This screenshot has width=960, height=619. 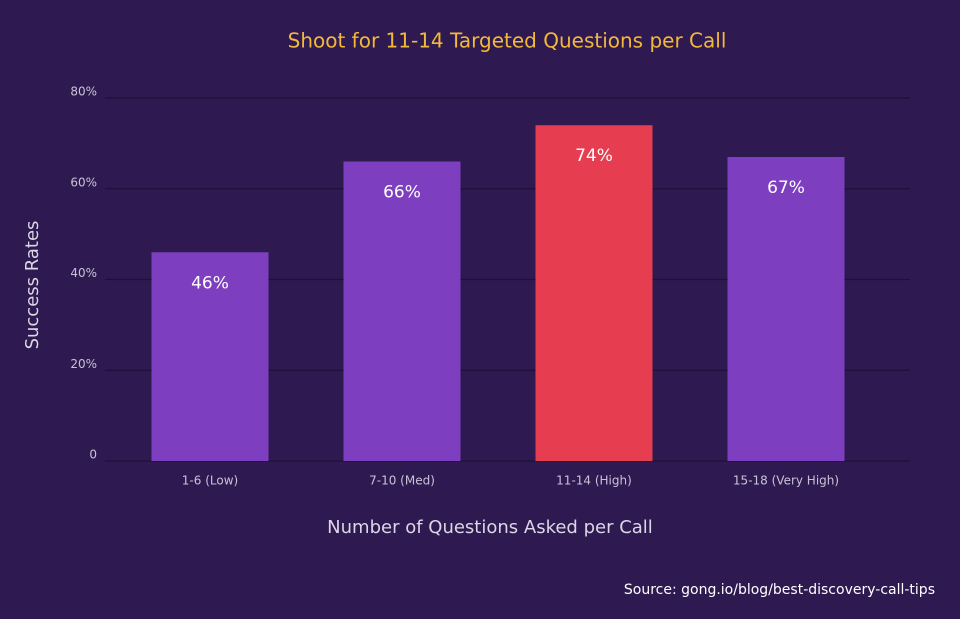 What do you see at coordinates (210, 283) in the screenshot?
I see `value-label: 46%` at bounding box center [210, 283].